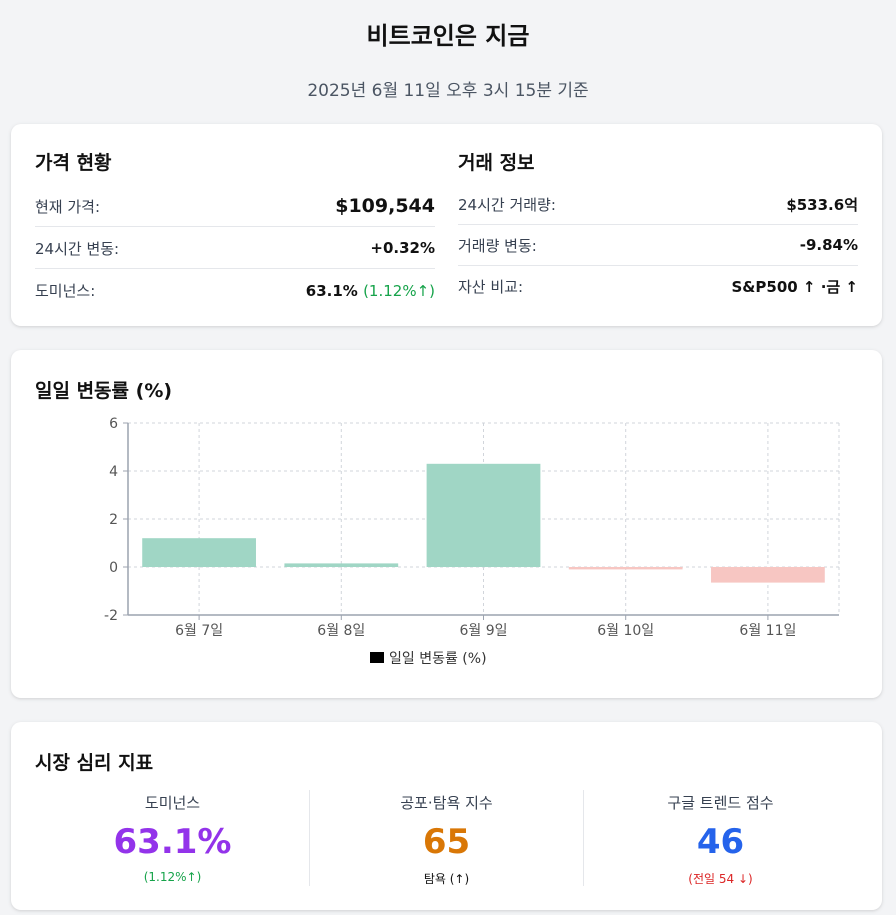  I want to click on change-24h-row: 24시간 변동: +0.32%, so click(235, 248).